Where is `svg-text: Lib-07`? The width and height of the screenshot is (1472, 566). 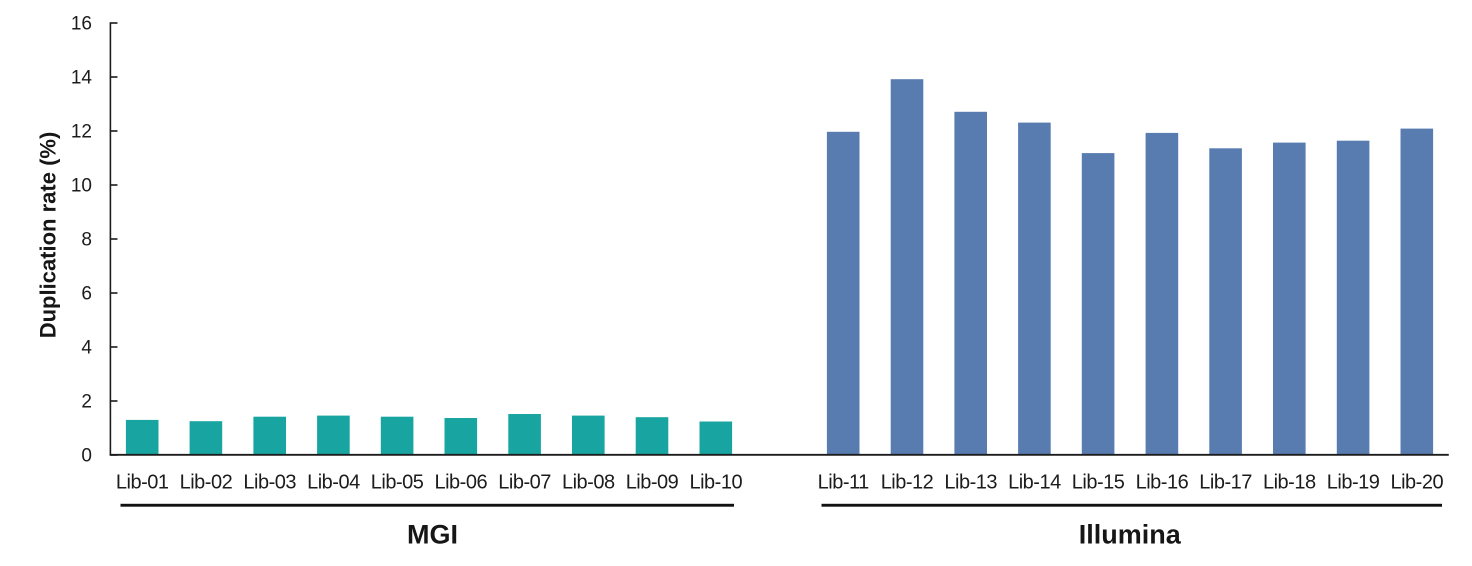
svg-text: Lib-07 is located at coordinates (524, 482).